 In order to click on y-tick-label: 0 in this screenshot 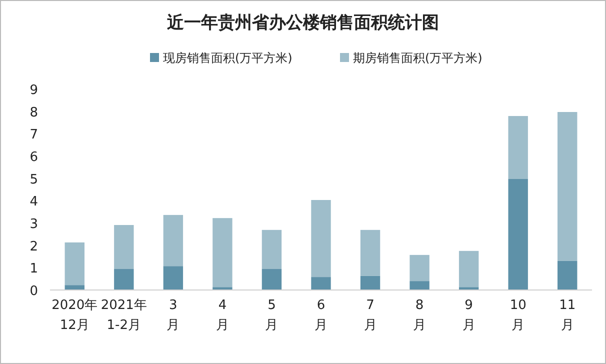, I will do `click(34, 291)`.